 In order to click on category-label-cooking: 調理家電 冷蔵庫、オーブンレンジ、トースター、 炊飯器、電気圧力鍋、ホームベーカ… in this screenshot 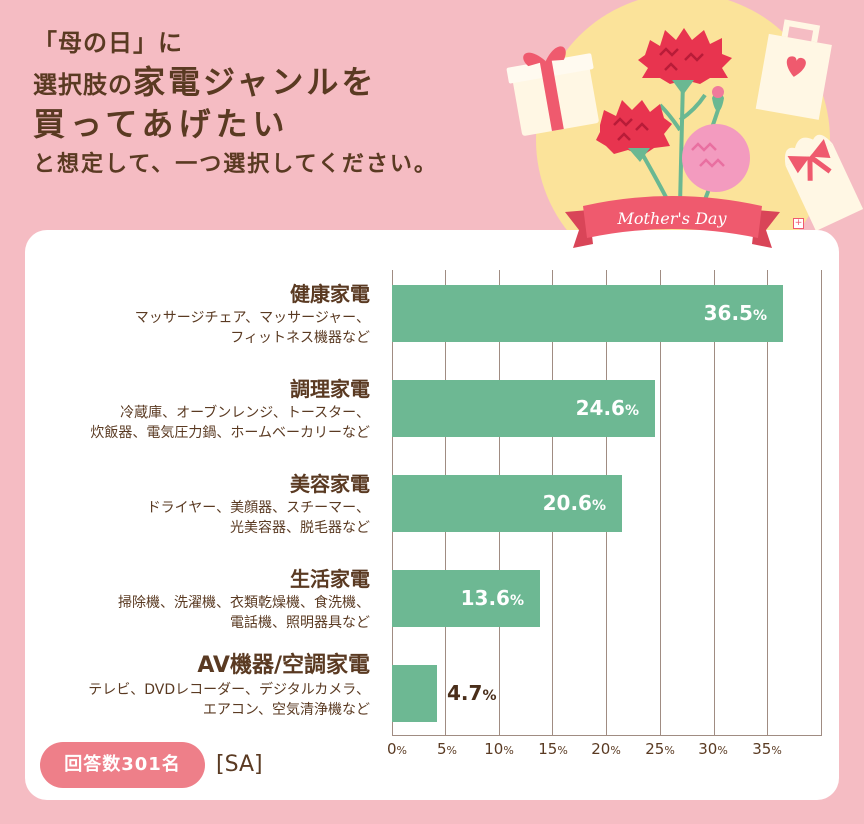, I will do `click(200, 410)`.